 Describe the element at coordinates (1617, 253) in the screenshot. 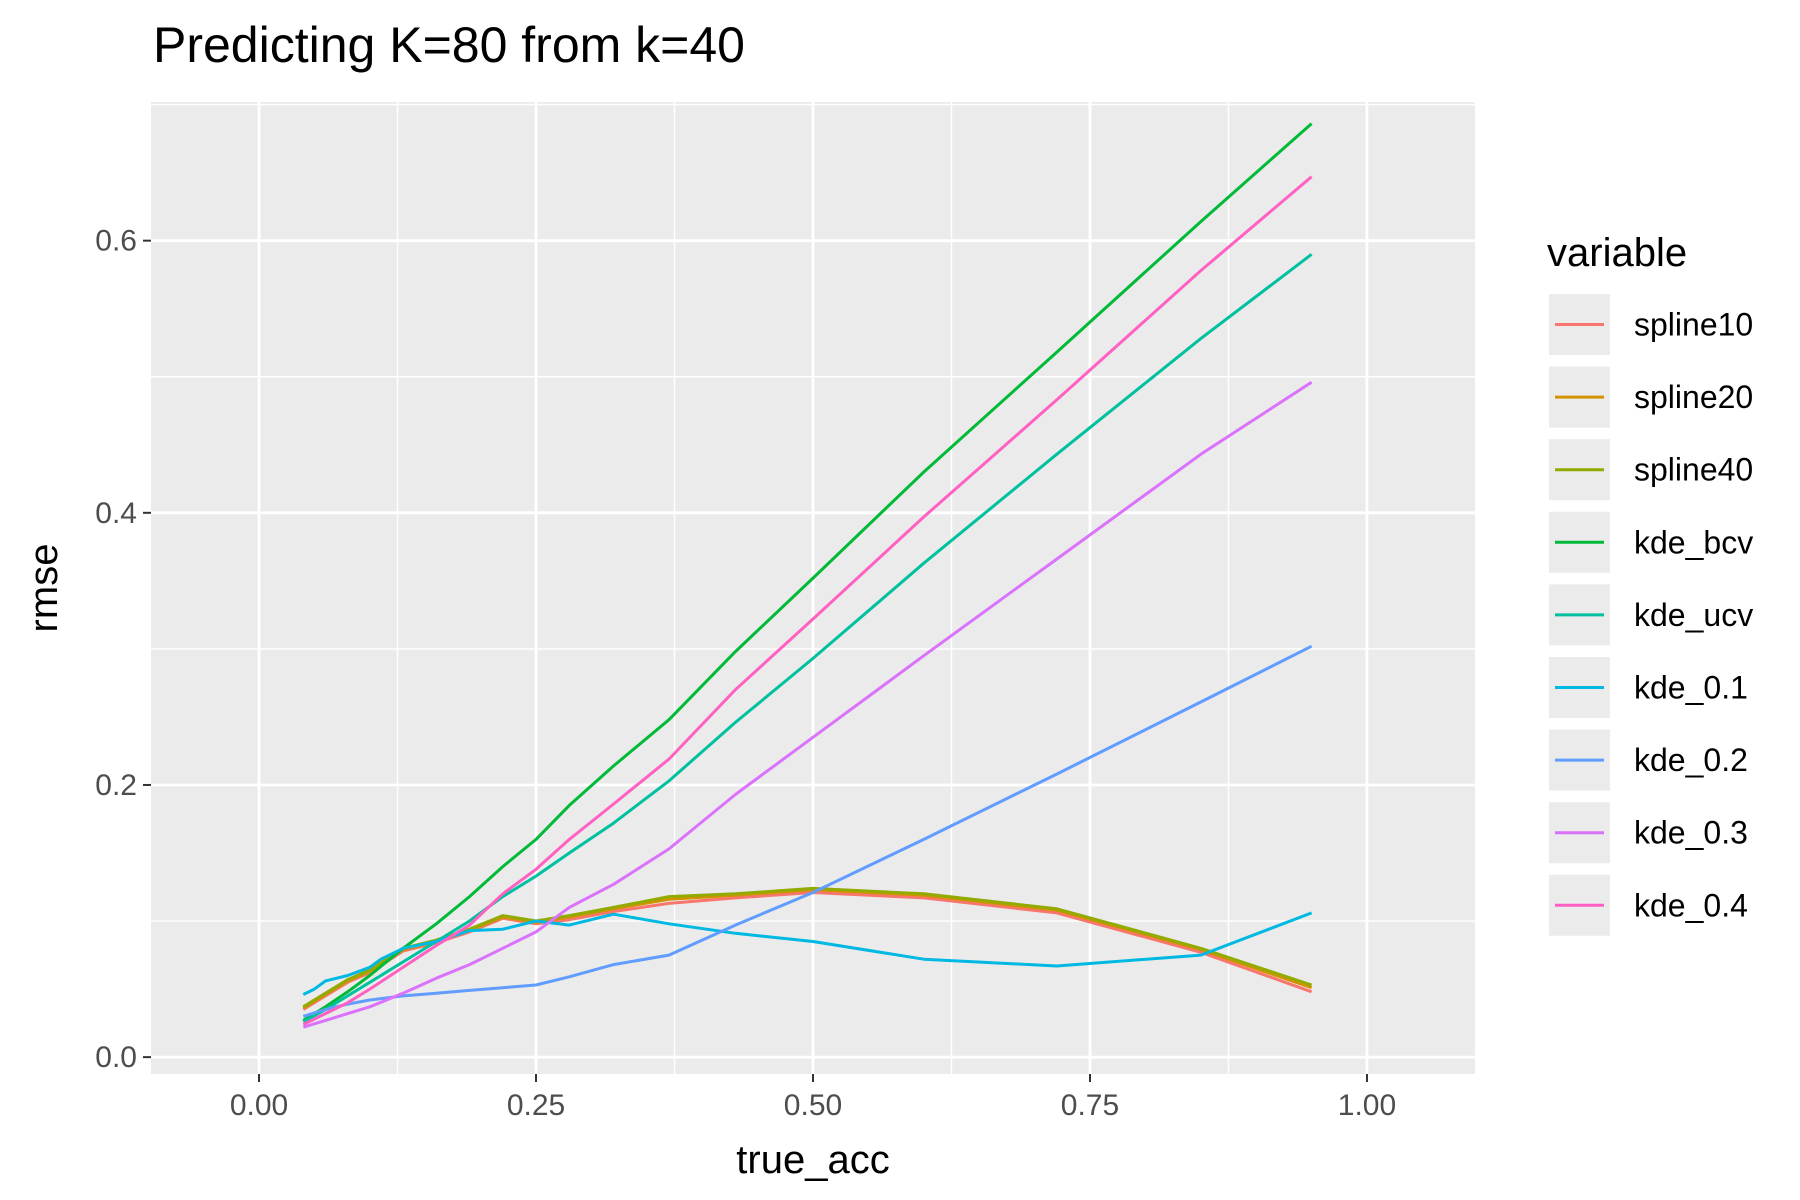

I see `legend-title: variable` at that location.